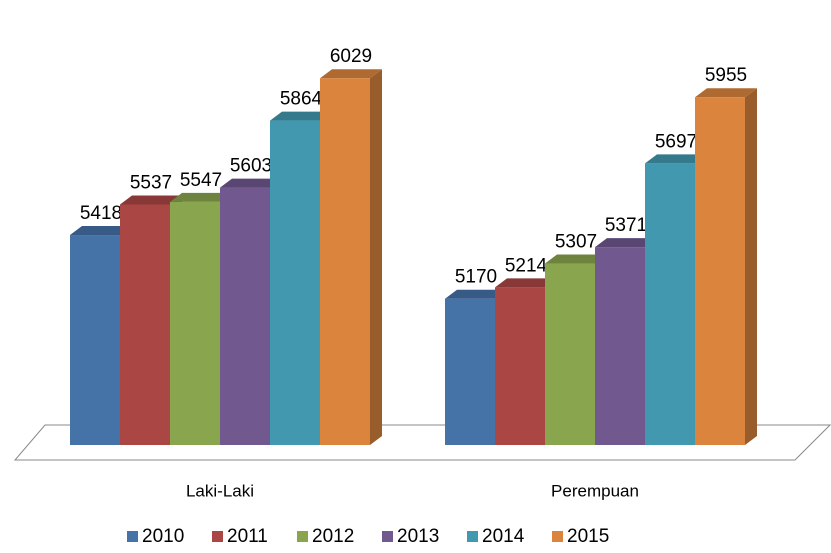 The width and height of the screenshot is (831, 553). I want to click on legend-label: 2012, so click(333, 536).